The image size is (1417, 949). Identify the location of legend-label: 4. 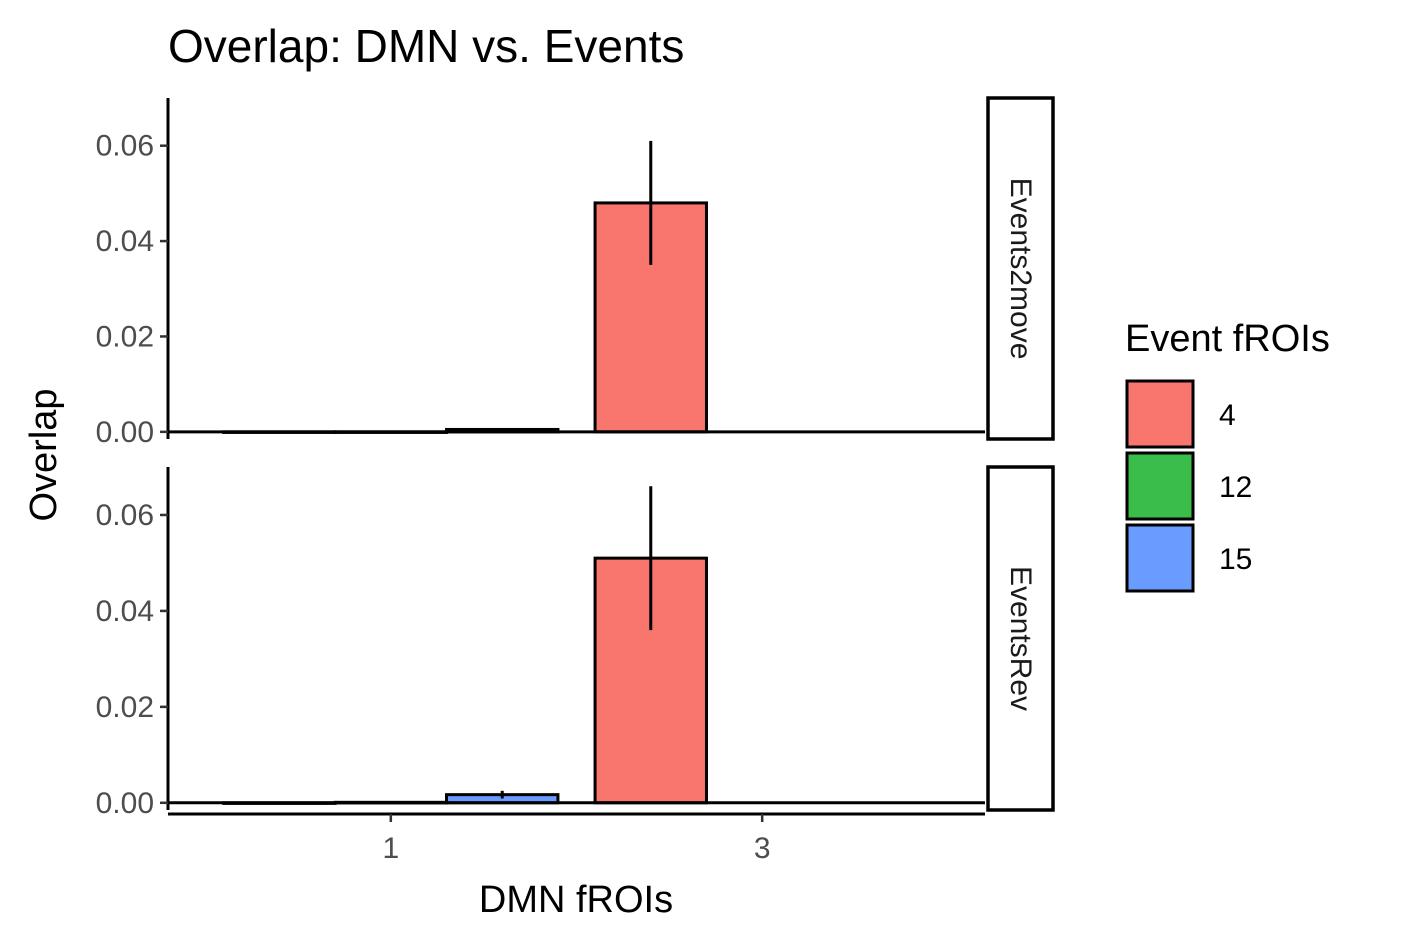
(1227, 415).